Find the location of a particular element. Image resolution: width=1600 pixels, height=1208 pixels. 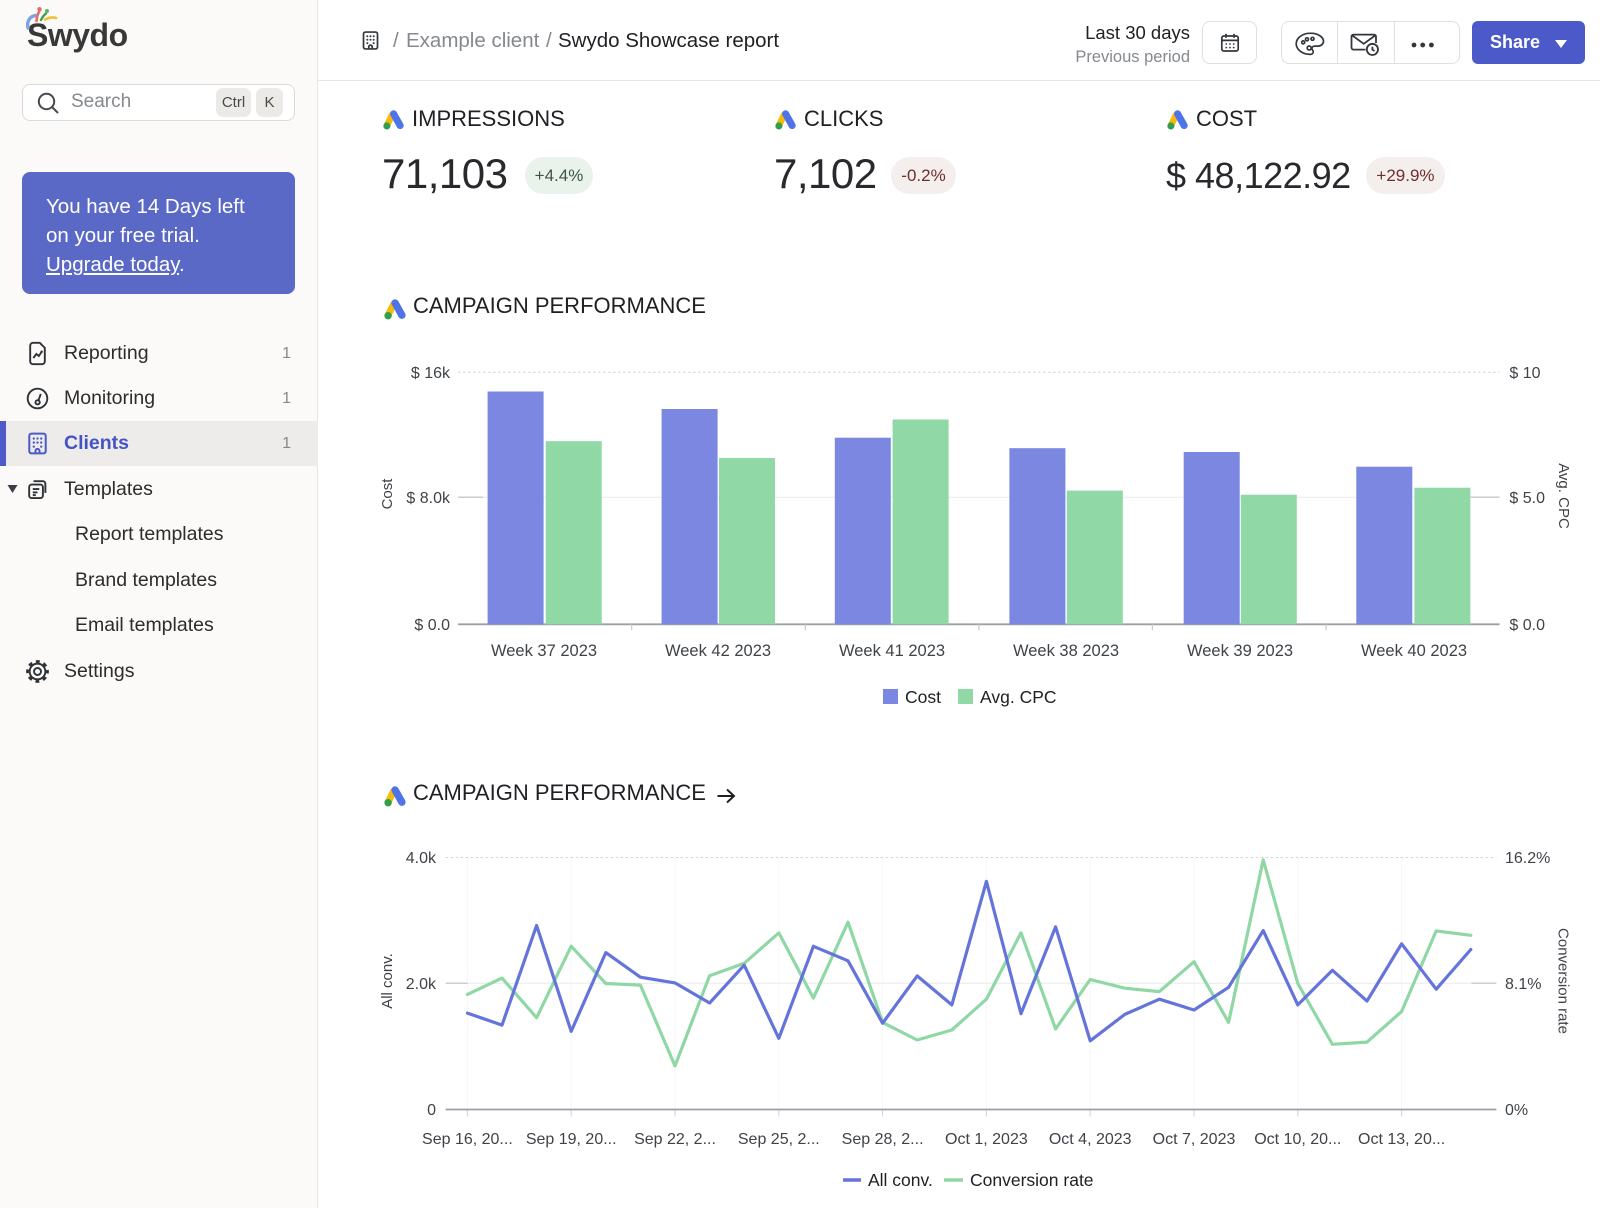

svg-text: $ 10 is located at coordinates (1524, 373).